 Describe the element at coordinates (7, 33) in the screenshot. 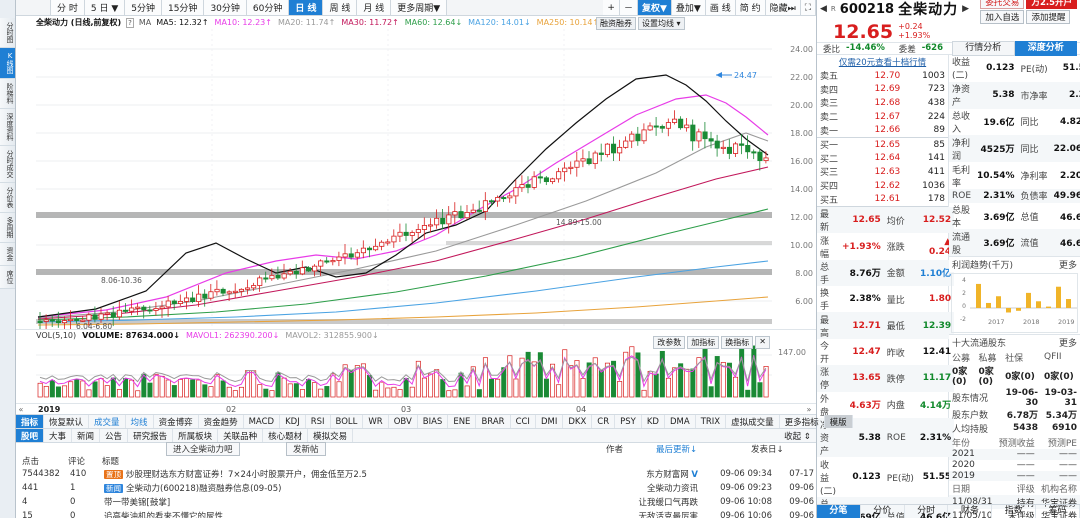

I see `rail-item-0: 分时图` at that location.